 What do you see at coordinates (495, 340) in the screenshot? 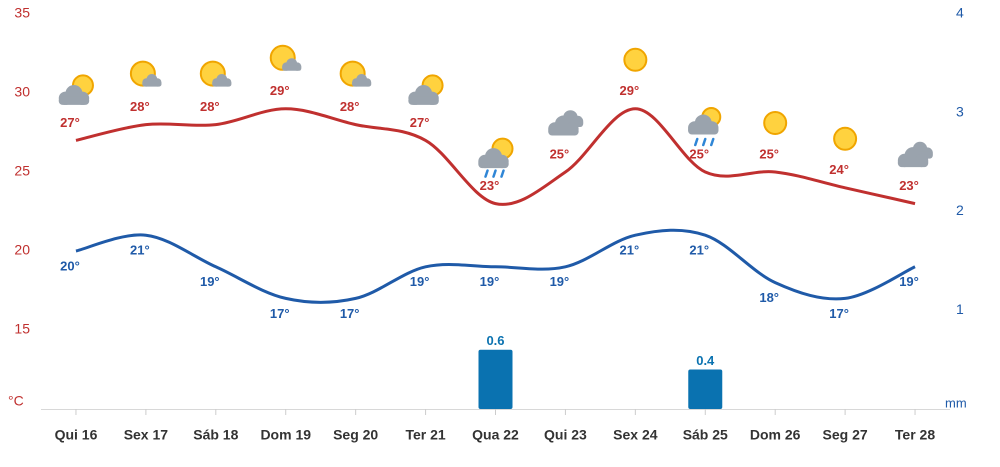
I see `value-label: 0.6` at bounding box center [495, 340].